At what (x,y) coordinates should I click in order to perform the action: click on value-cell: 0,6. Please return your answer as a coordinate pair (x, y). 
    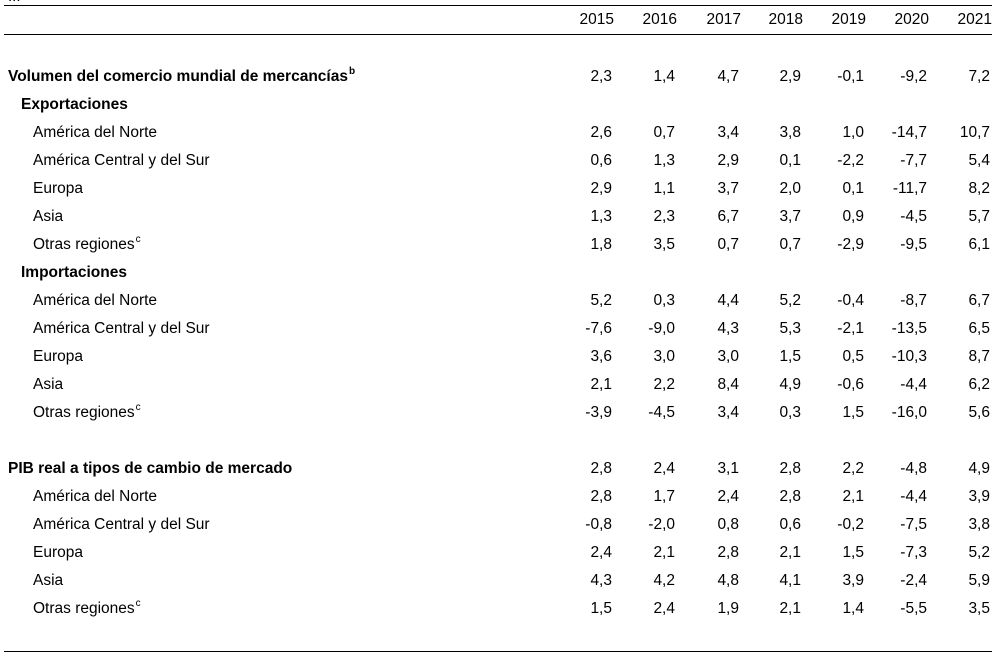
    Looking at the image, I should click on (601, 160).